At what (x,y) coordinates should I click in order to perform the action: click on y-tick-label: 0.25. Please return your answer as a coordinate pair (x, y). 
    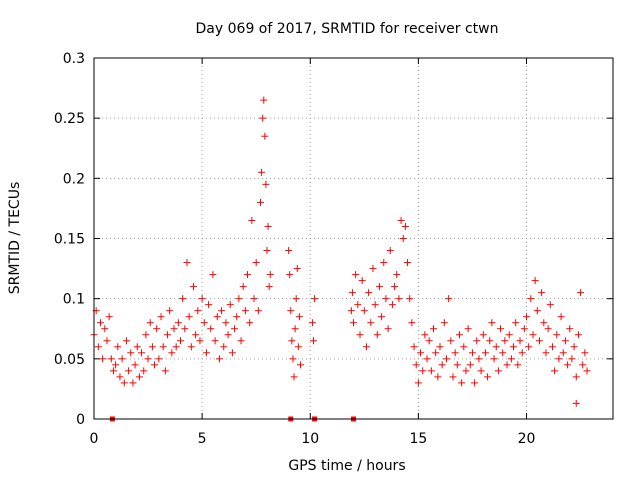
    Looking at the image, I should click on (69, 119).